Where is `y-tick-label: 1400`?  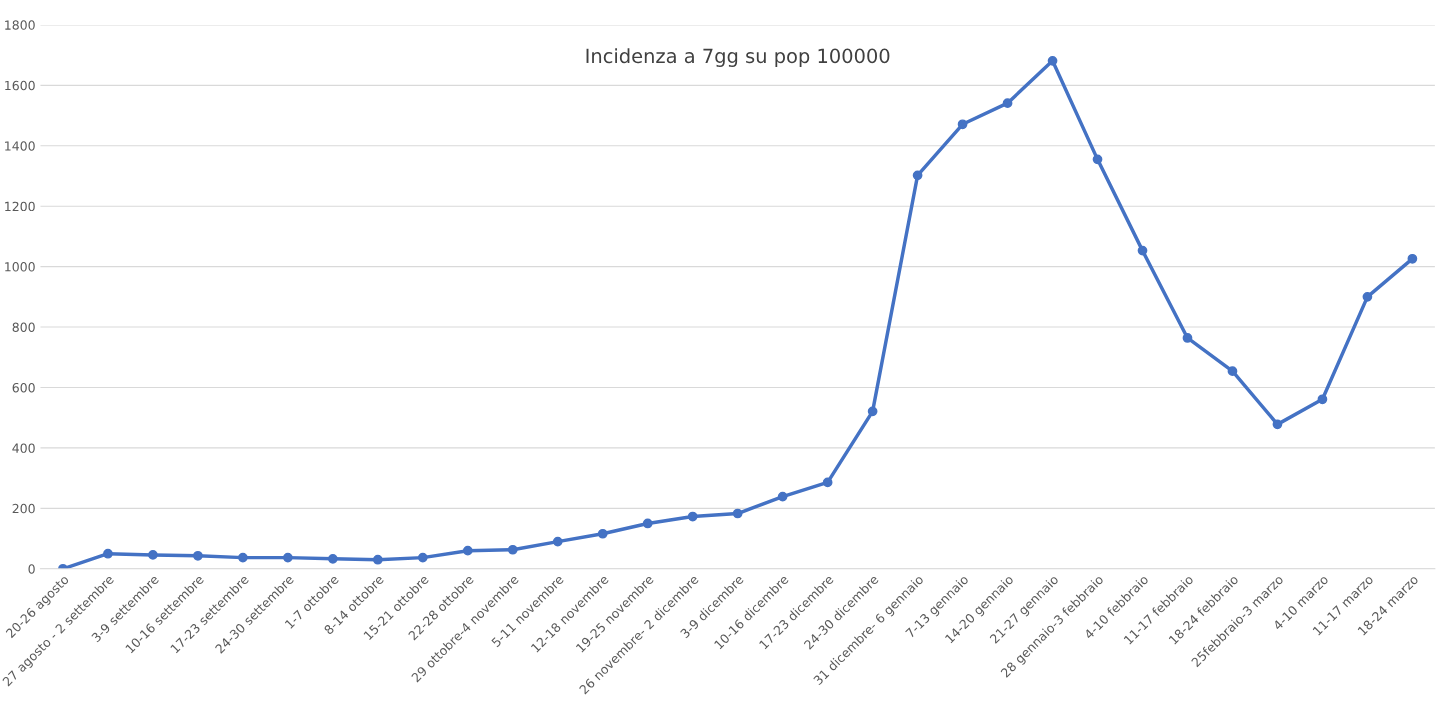 y-tick-label: 1400 is located at coordinates (20, 146).